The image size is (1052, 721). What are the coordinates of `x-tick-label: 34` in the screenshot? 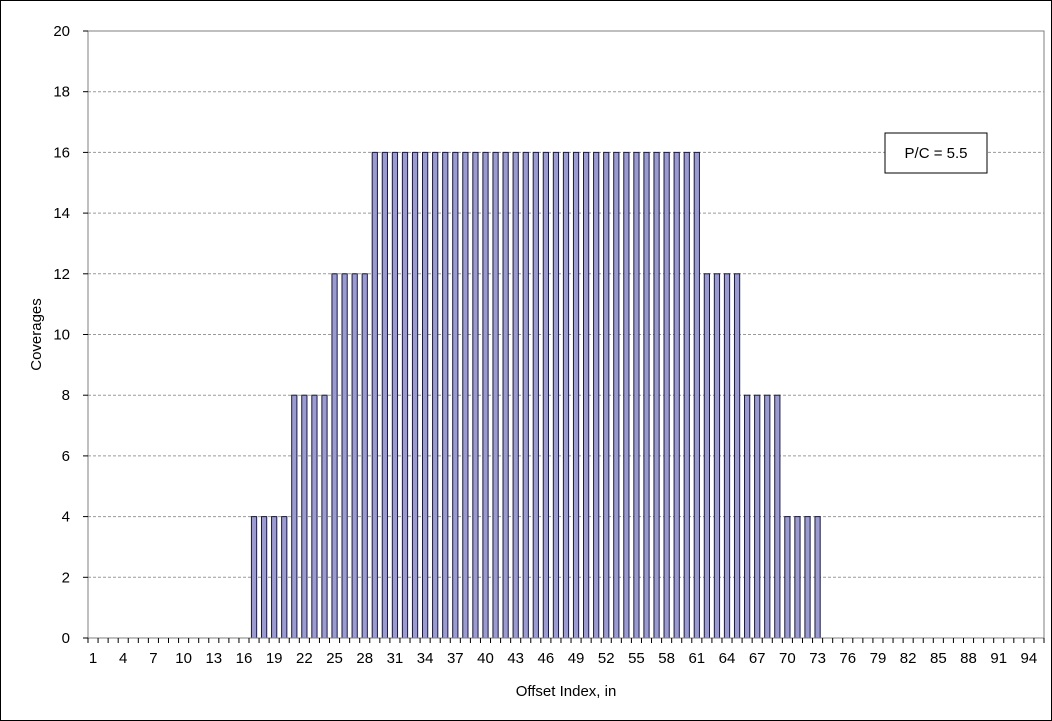 It's located at (425, 658).